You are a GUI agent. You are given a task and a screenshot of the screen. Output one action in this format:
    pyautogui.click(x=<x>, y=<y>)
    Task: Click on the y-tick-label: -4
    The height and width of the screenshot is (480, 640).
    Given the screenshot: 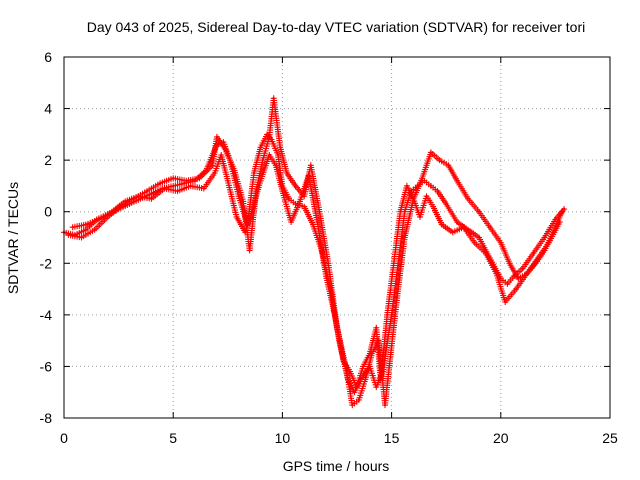 What is the action you would take?
    pyautogui.click(x=46, y=315)
    